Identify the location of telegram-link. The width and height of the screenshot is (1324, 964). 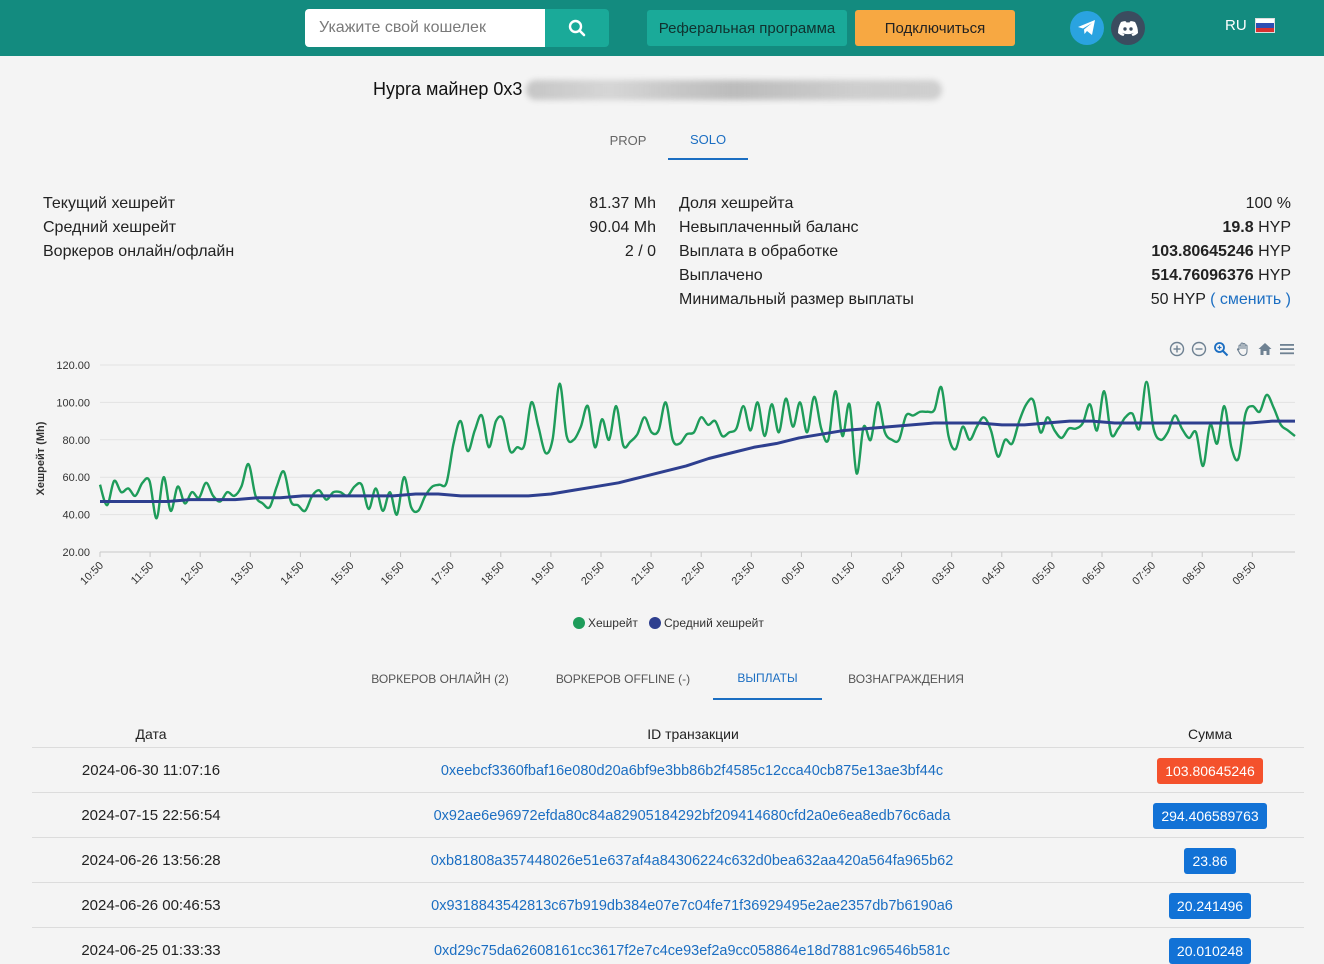
(1087, 28).